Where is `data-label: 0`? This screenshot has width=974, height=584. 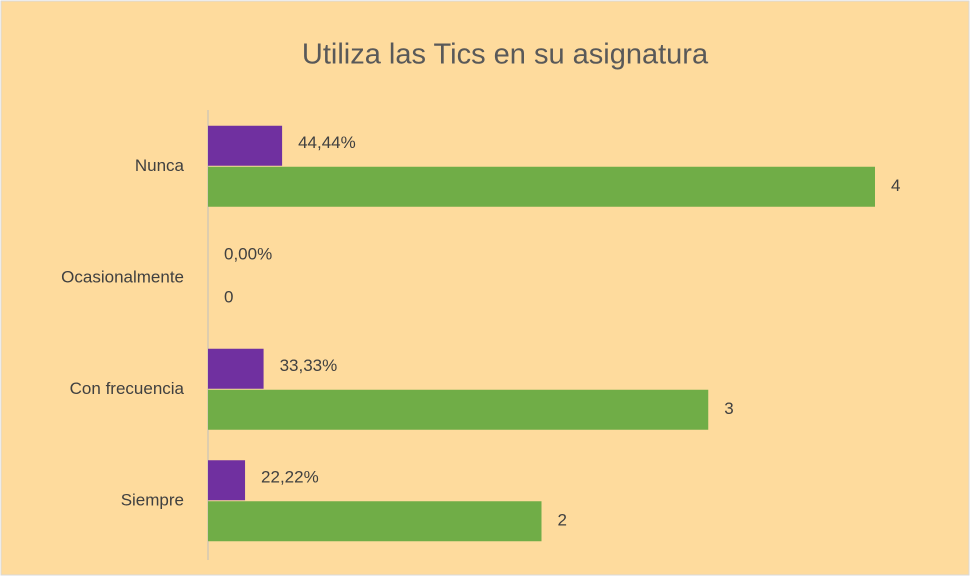 data-label: 0 is located at coordinates (228, 297).